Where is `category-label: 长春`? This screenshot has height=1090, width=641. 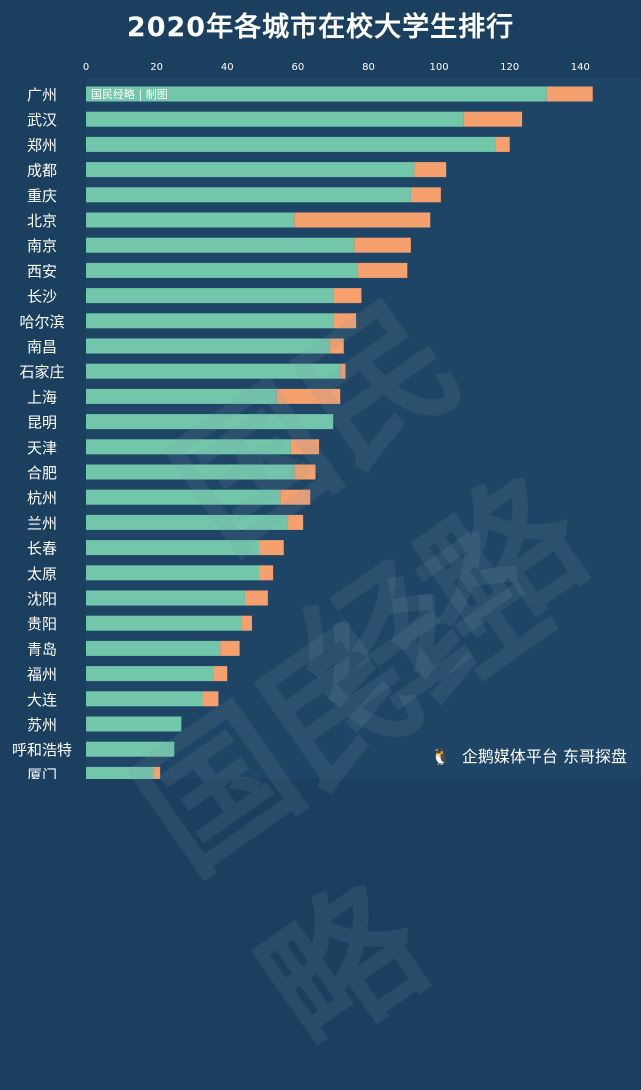 category-label: 长春 is located at coordinates (42, 549).